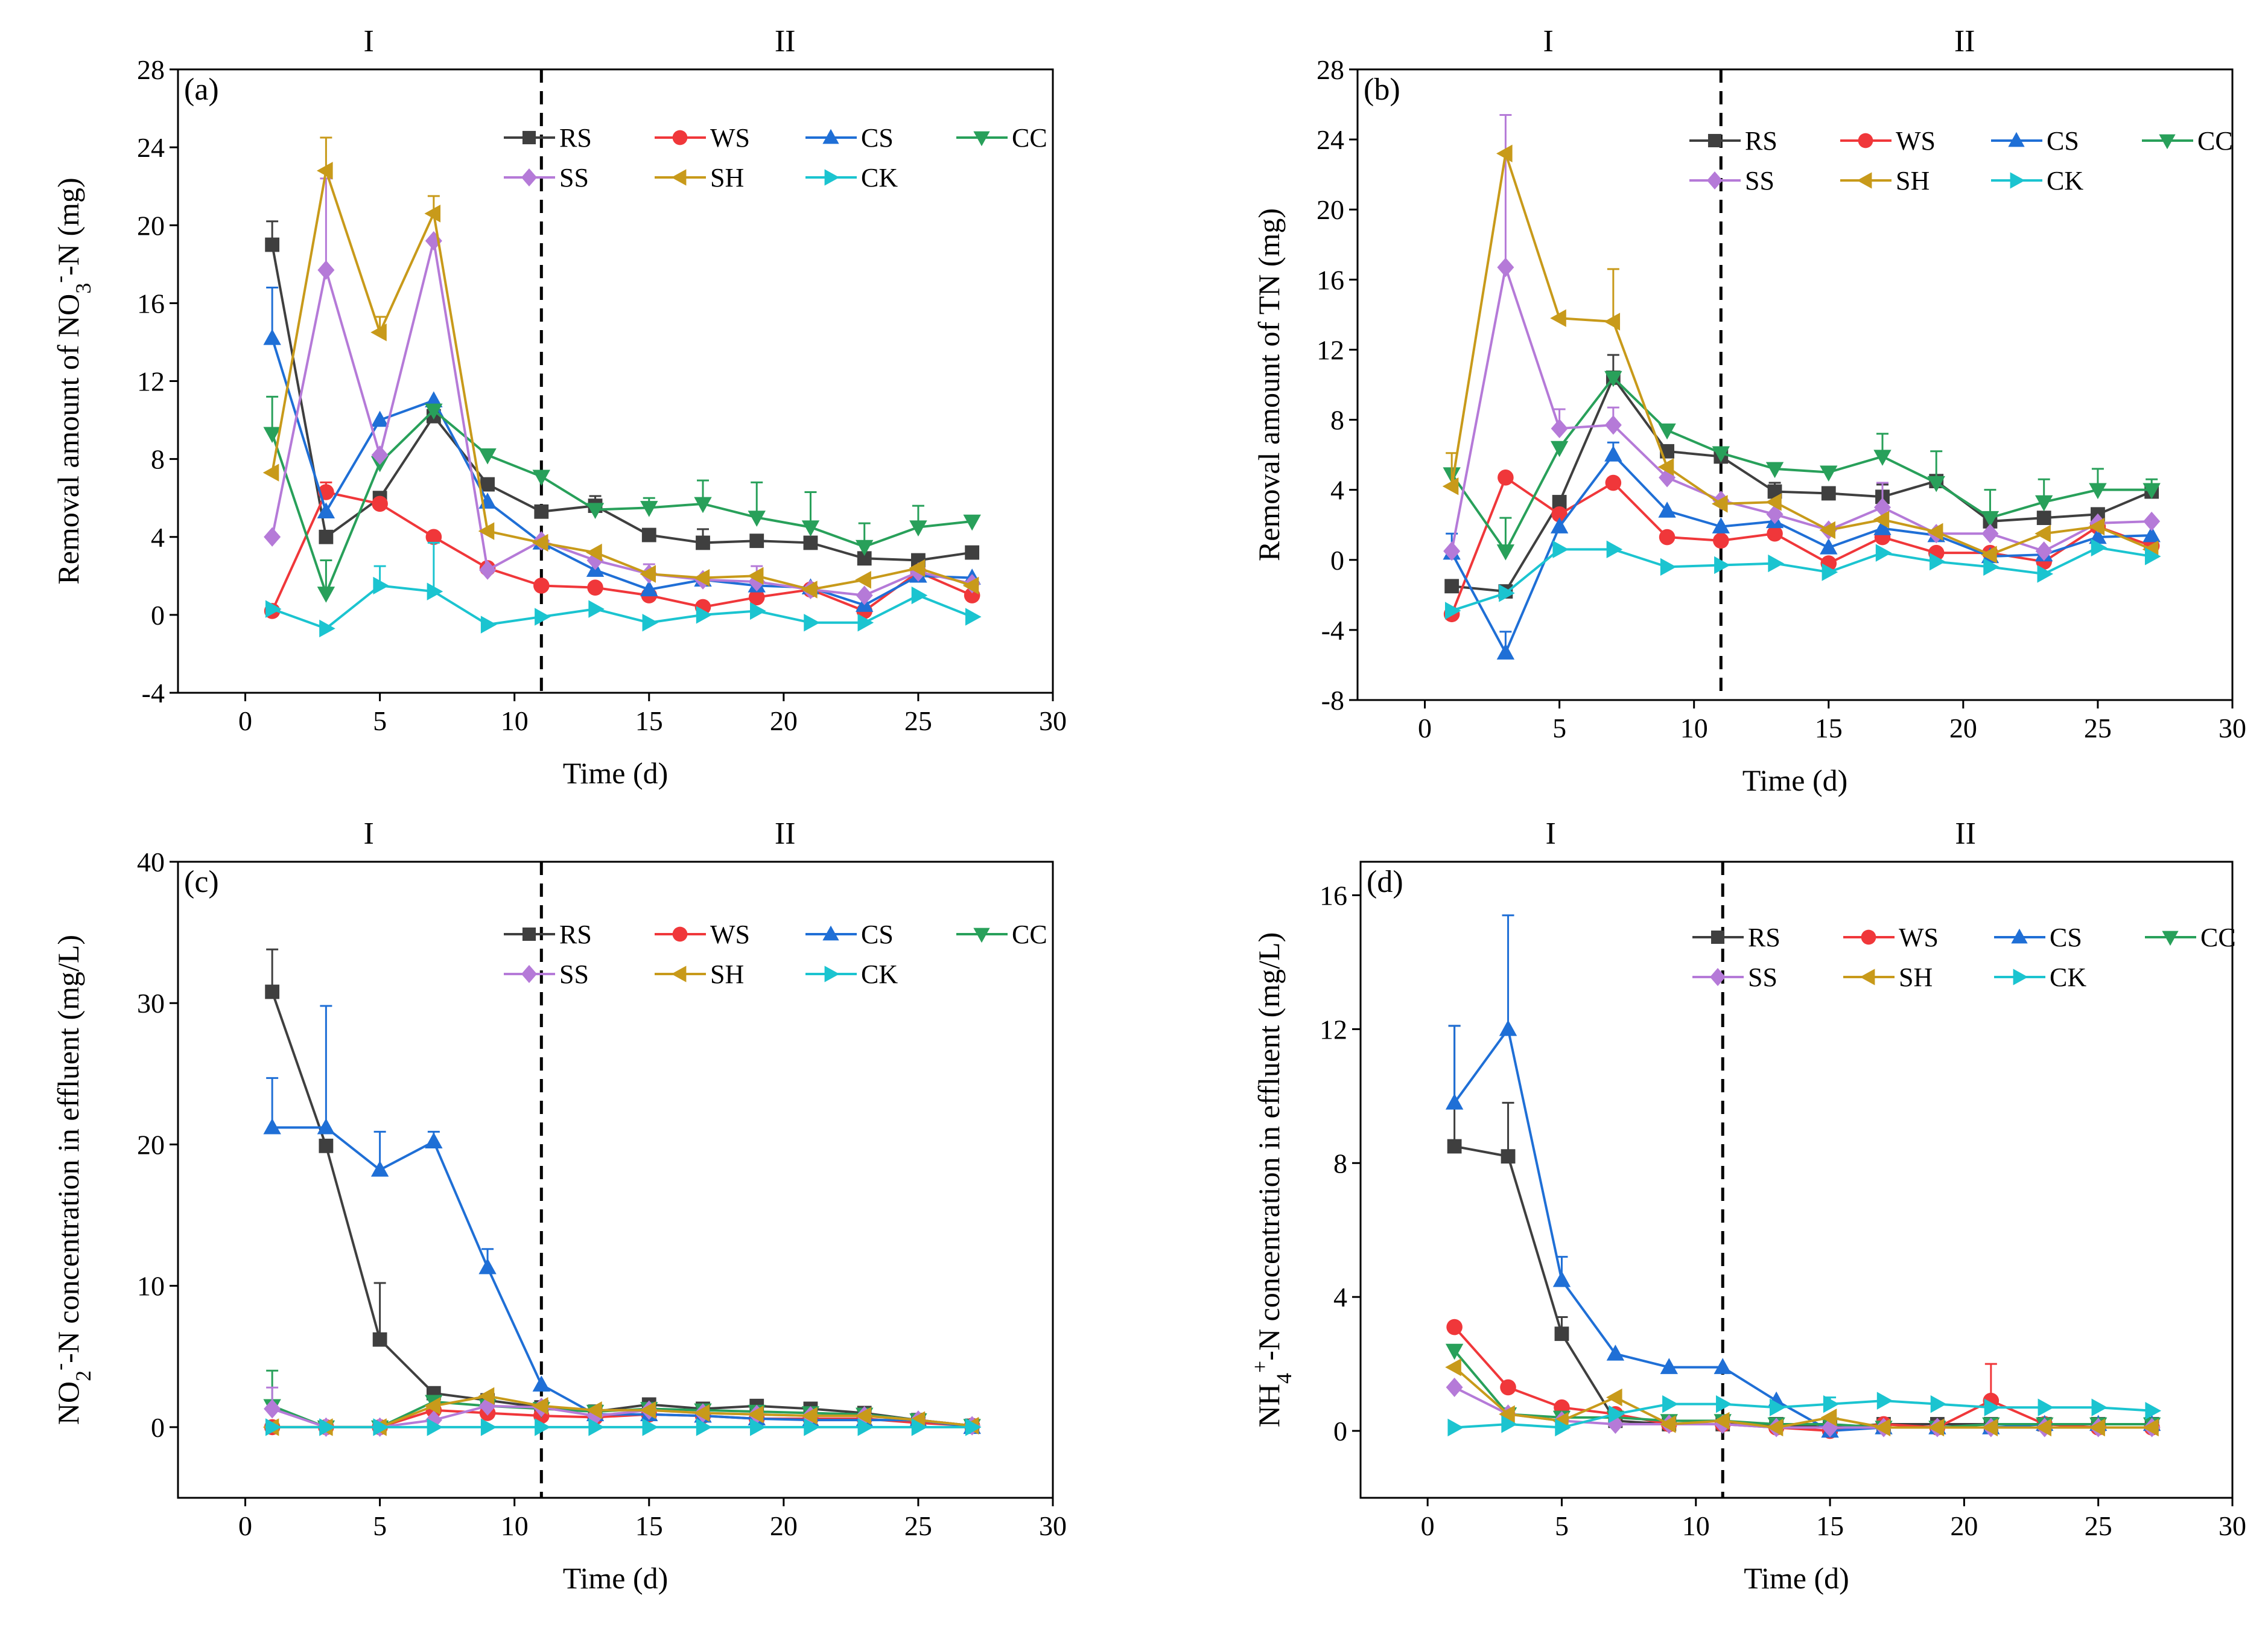 This screenshot has width=2268, height=1633. What do you see at coordinates (1803, 1414) in the screenshot?
I see `series-line-CK` at bounding box center [1803, 1414].